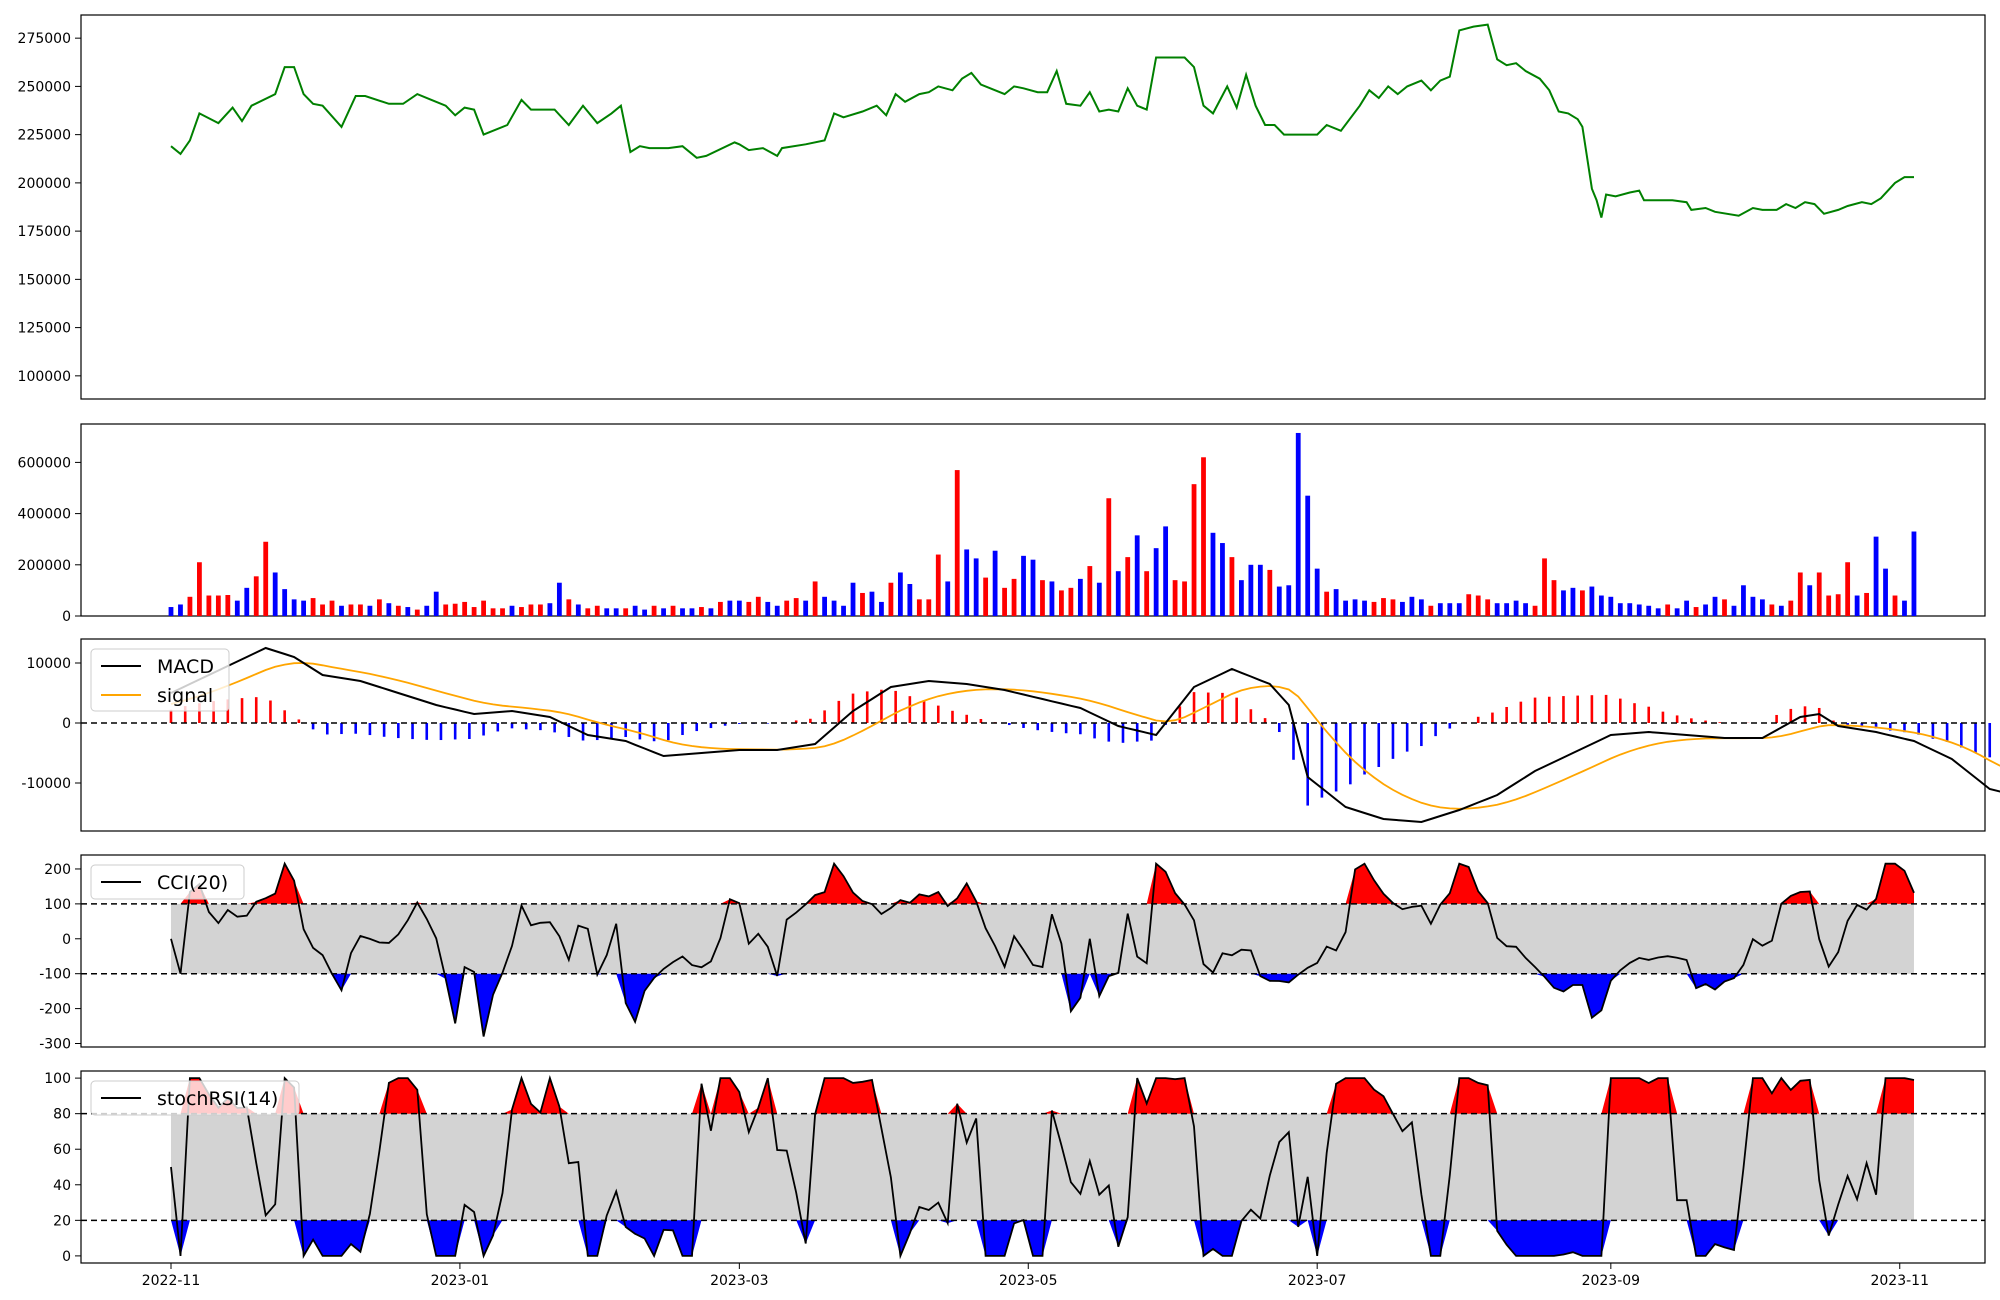 This screenshot has height=1300, width=2000. I want to click on y-tick-label: 200000, so click(44, 184).